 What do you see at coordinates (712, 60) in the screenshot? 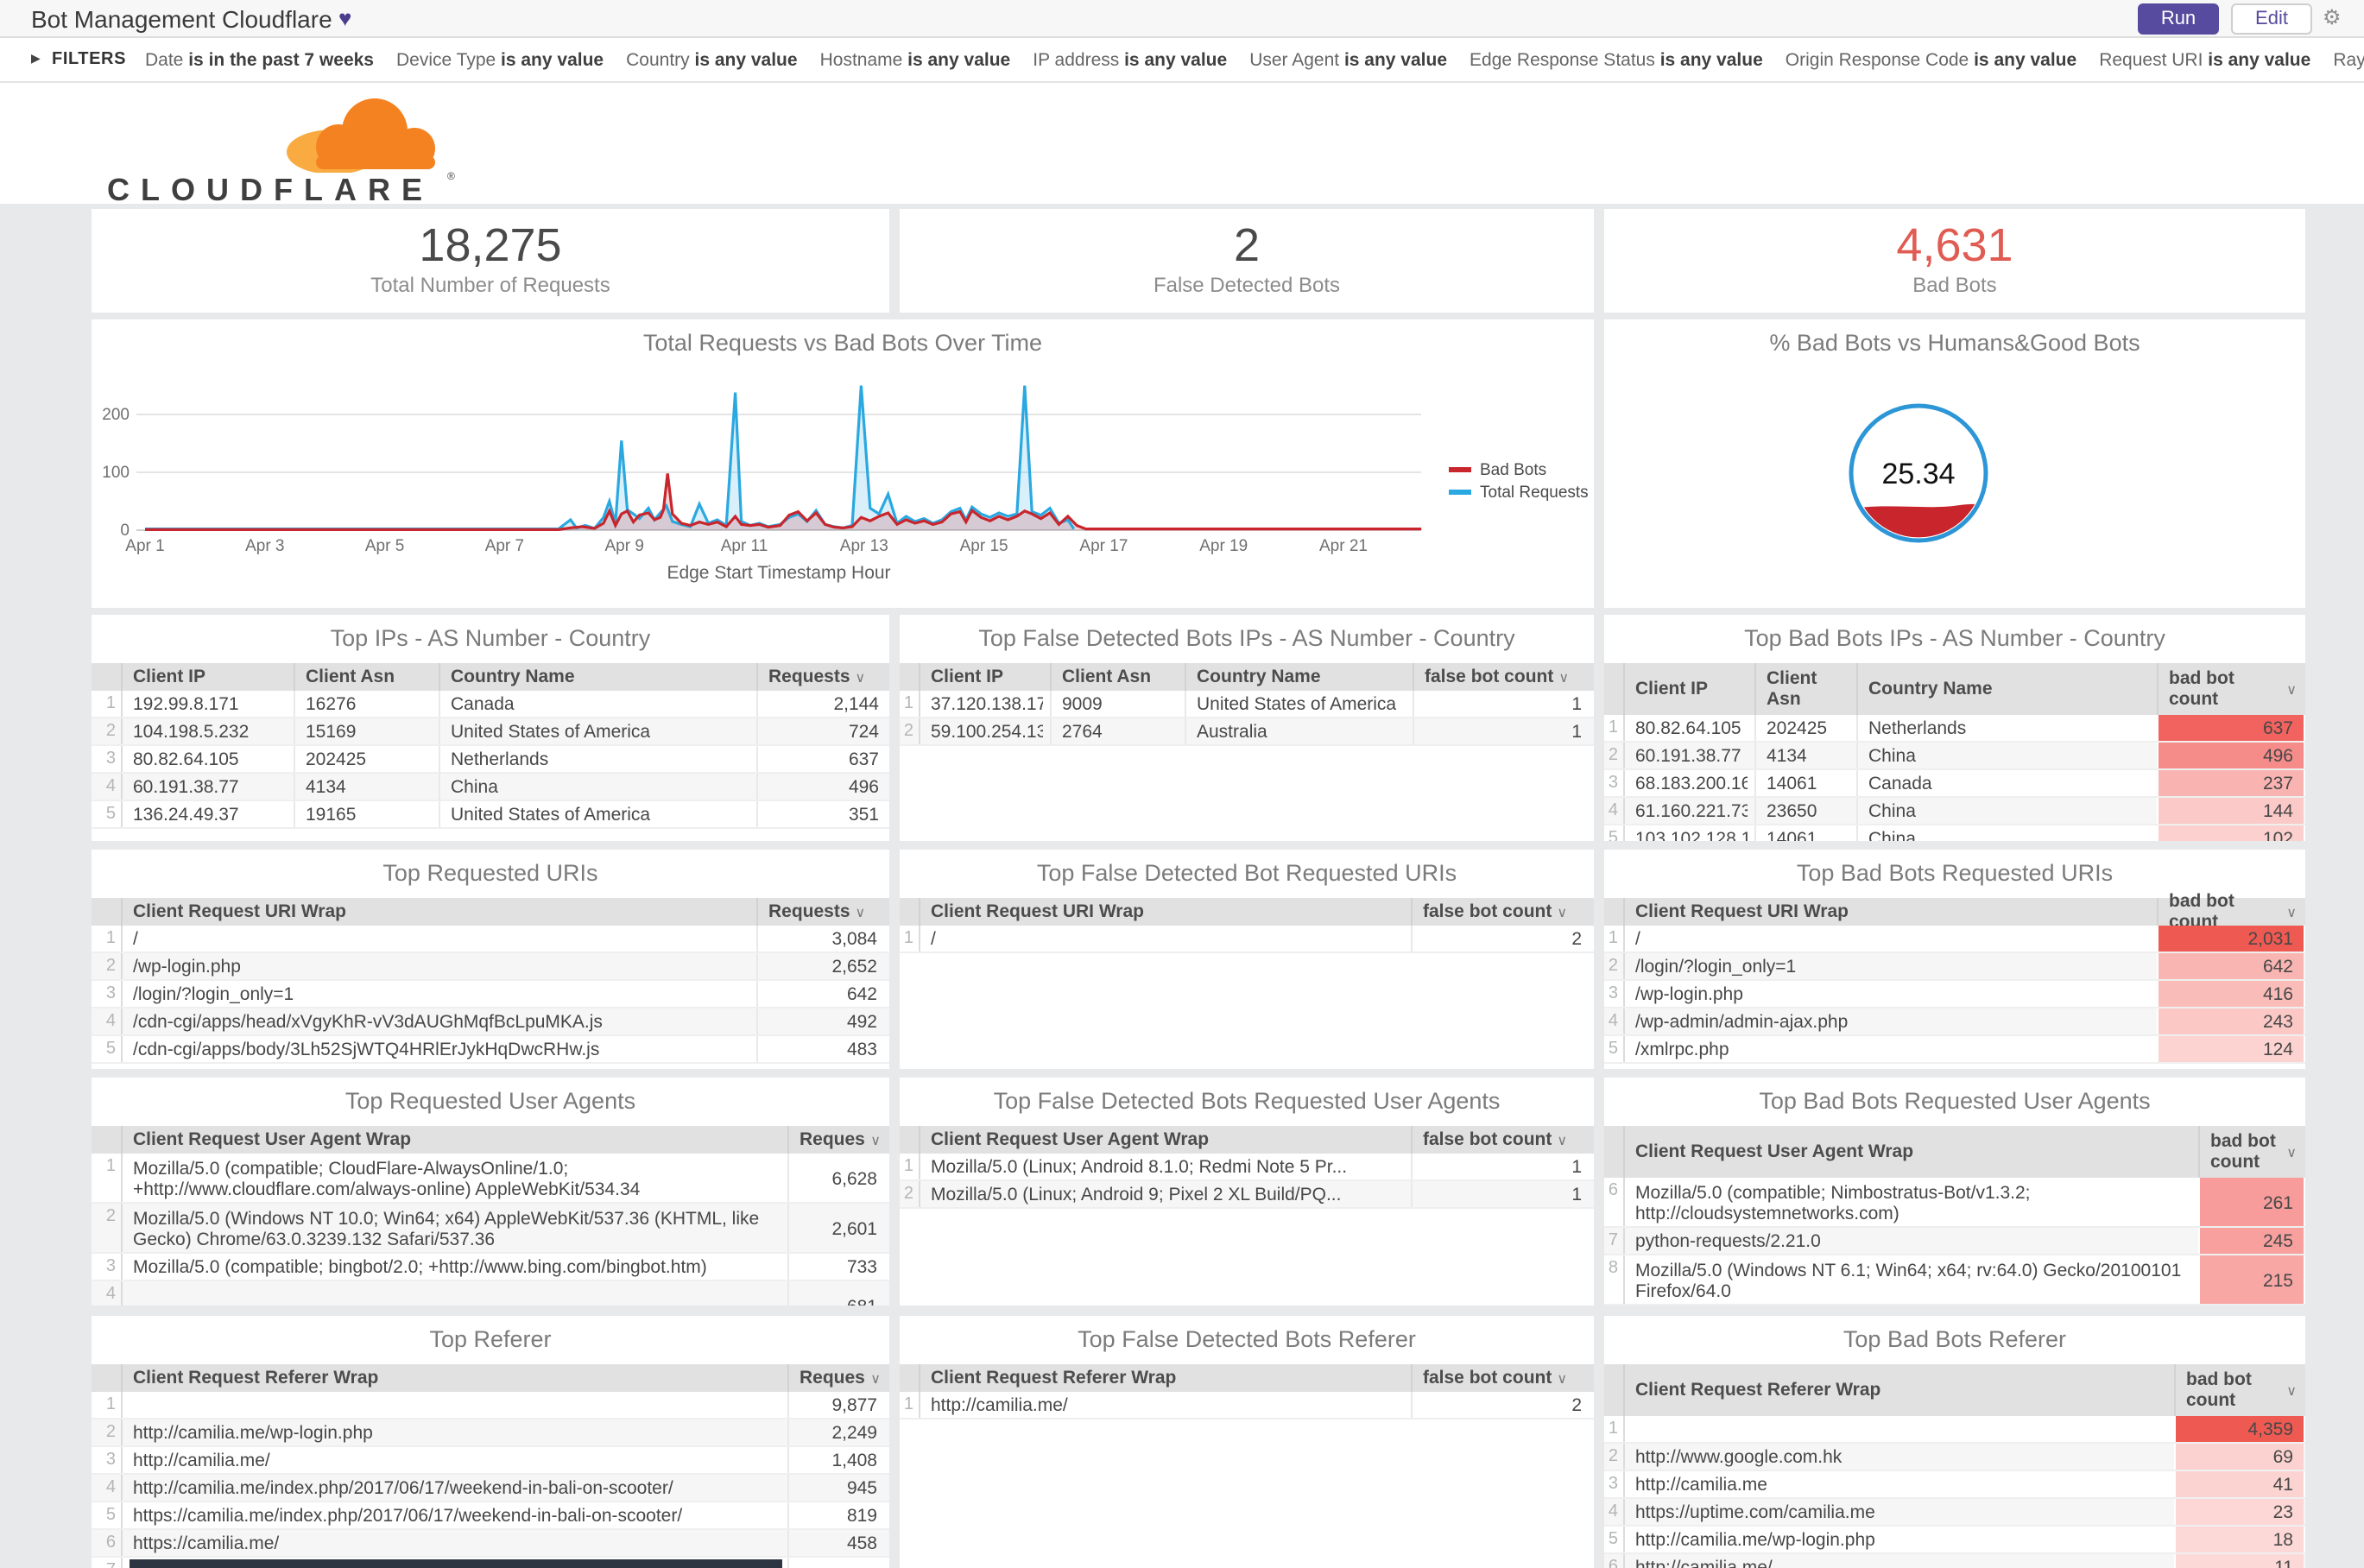
I see `filter-country: Country is any value` at bounding box center [712, 60].